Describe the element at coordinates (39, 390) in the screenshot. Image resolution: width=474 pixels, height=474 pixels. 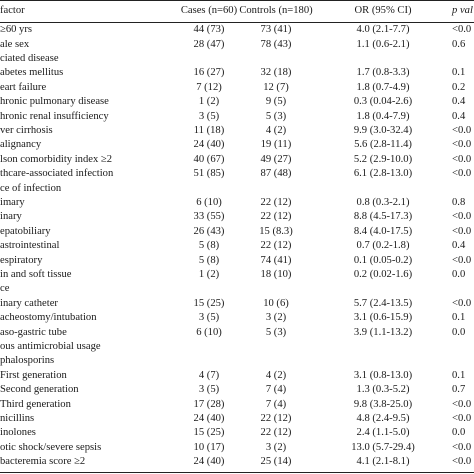
I see `row-factor: Second generation` at that location.